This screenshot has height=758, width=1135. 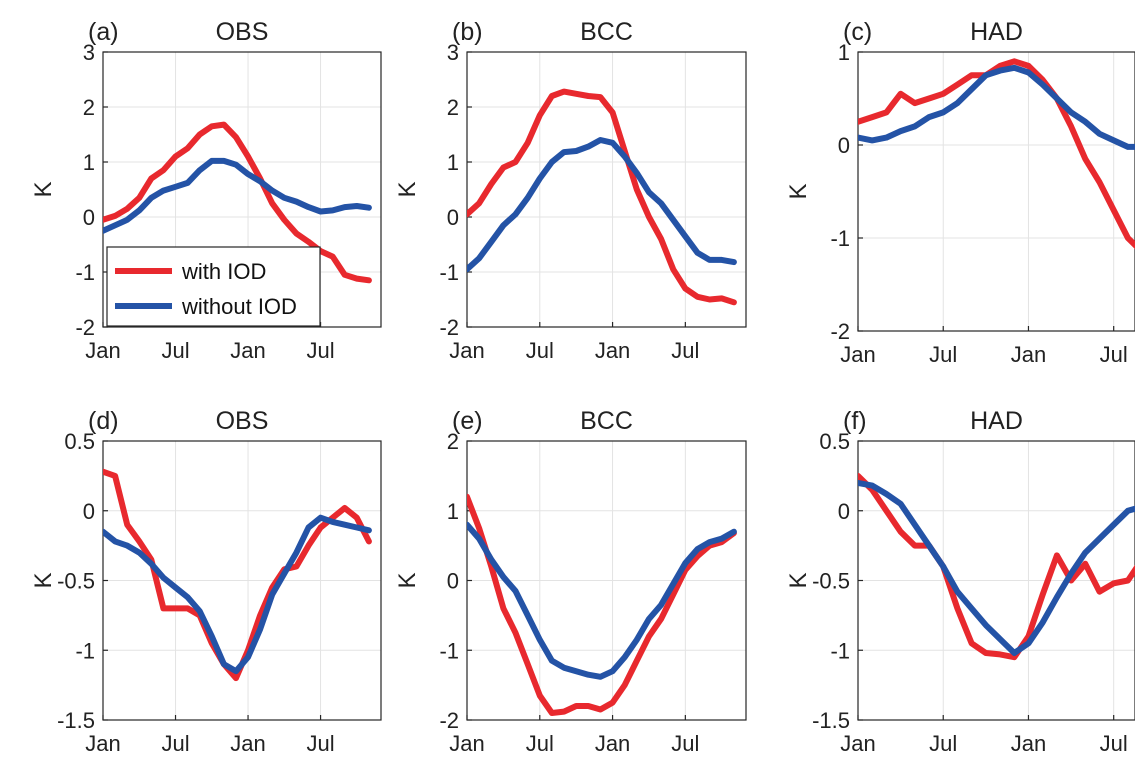 I want to click on panel-letter: (d), so click(x=103, y=421).